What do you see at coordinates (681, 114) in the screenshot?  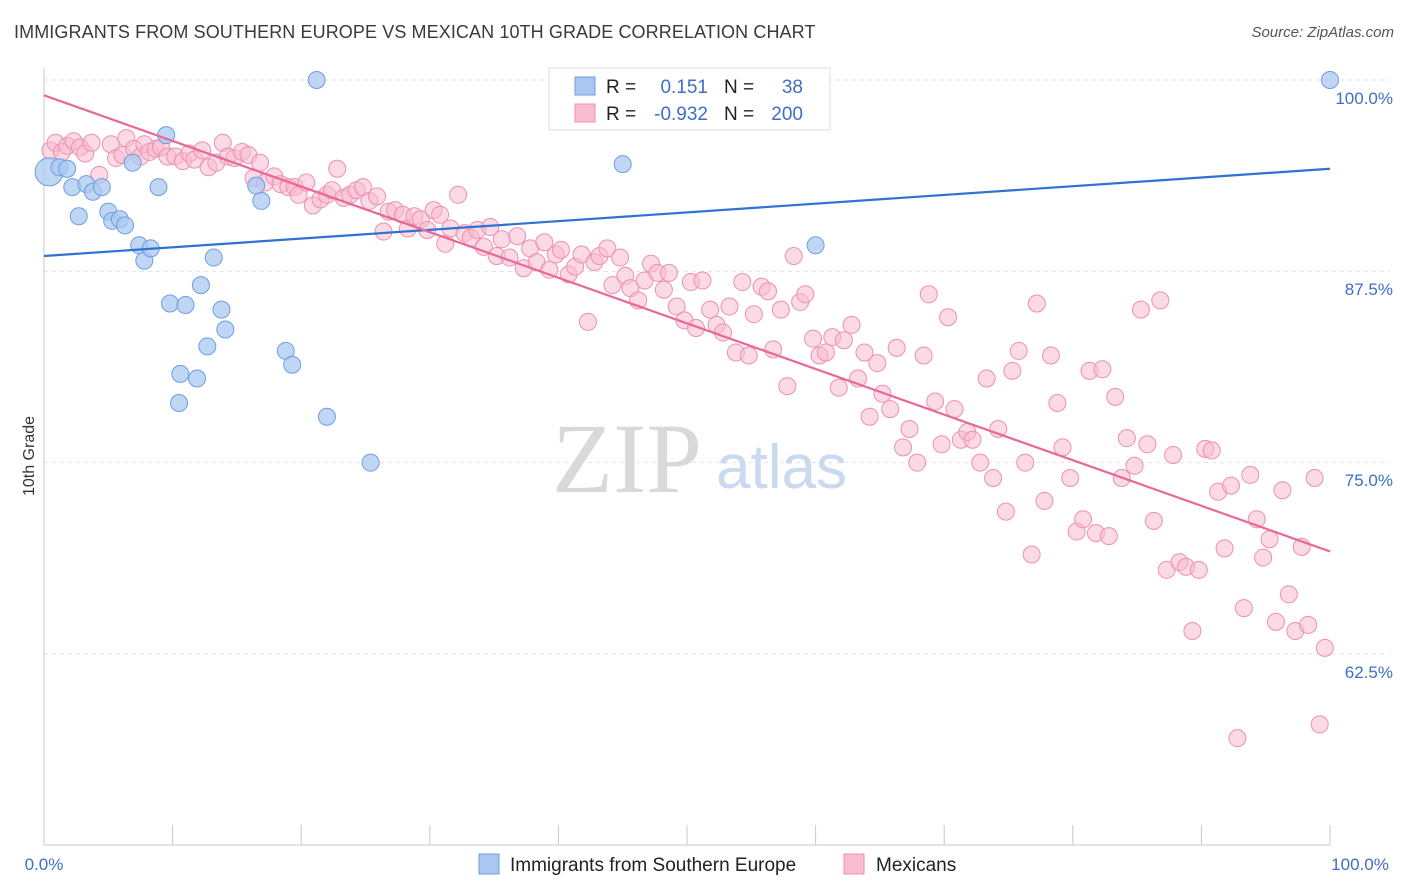 I see `legend-r-value-2: -0.932` at bounding box center [681, 114].